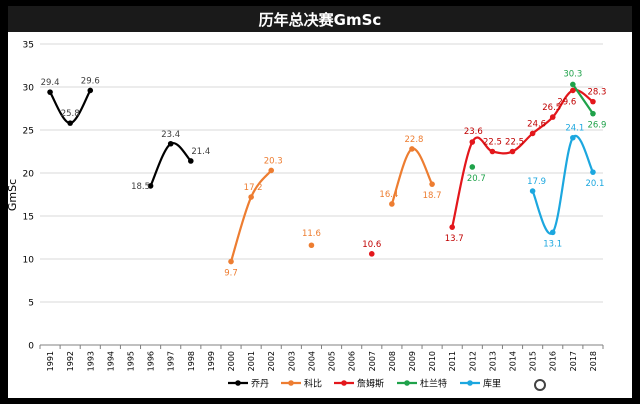 Image resolution: width=640 pixels, height=404 pixels. I want to click on x-tick-label: 2013, so click(492, 361).